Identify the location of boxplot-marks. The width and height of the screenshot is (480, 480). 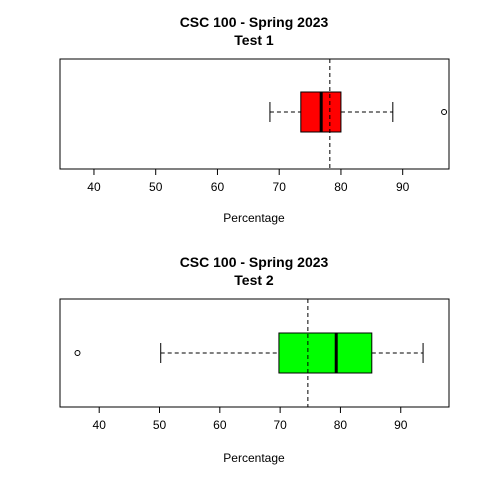
(358, 114).